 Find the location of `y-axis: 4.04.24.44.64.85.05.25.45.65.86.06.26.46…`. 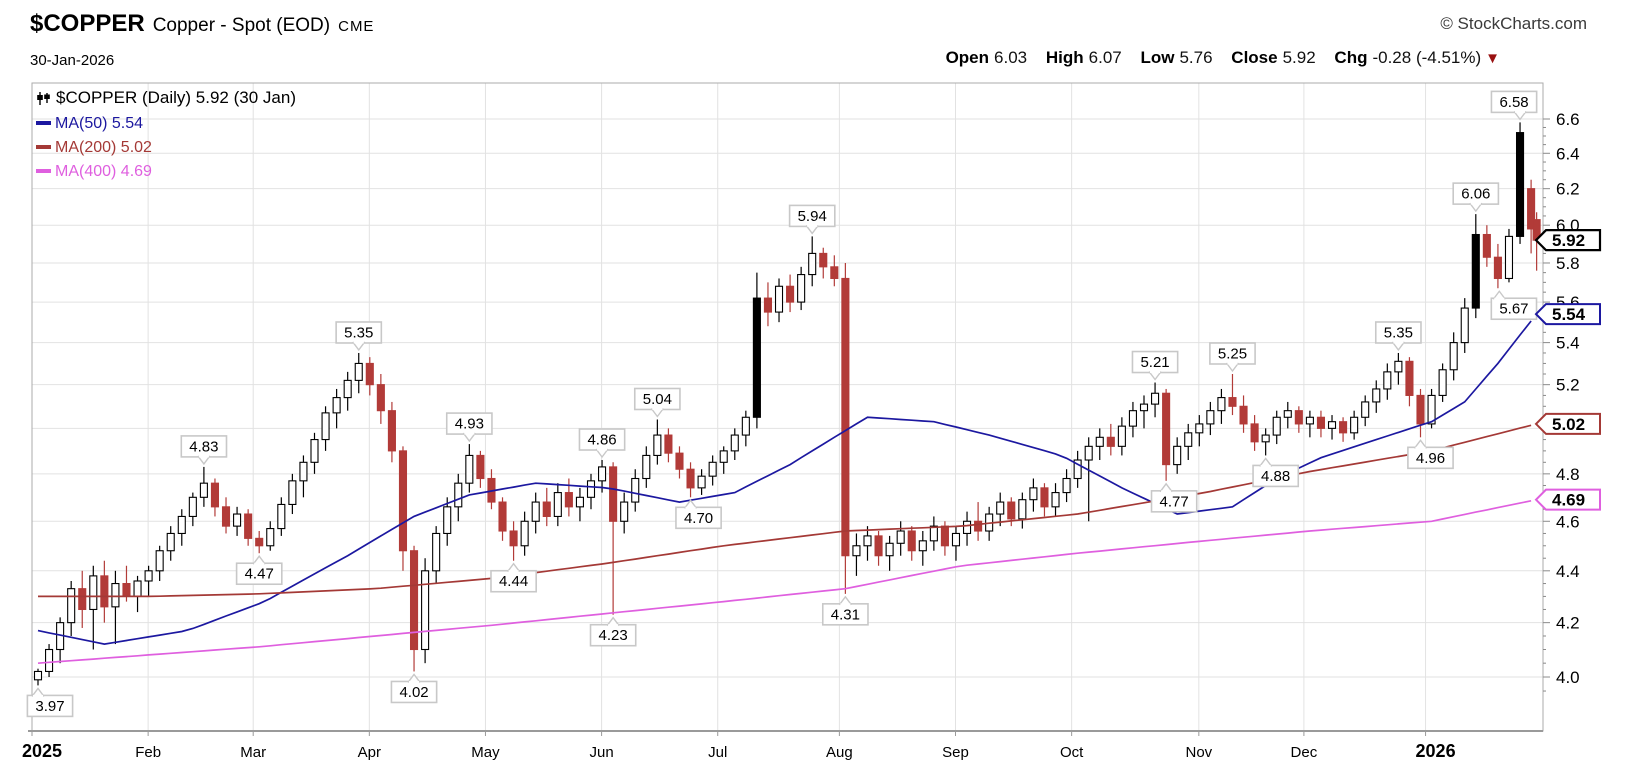

y-axis: 4.04.24.44.64.85.05.25.45.65.86.06.26.46… is located at coordinates (1561, 401).